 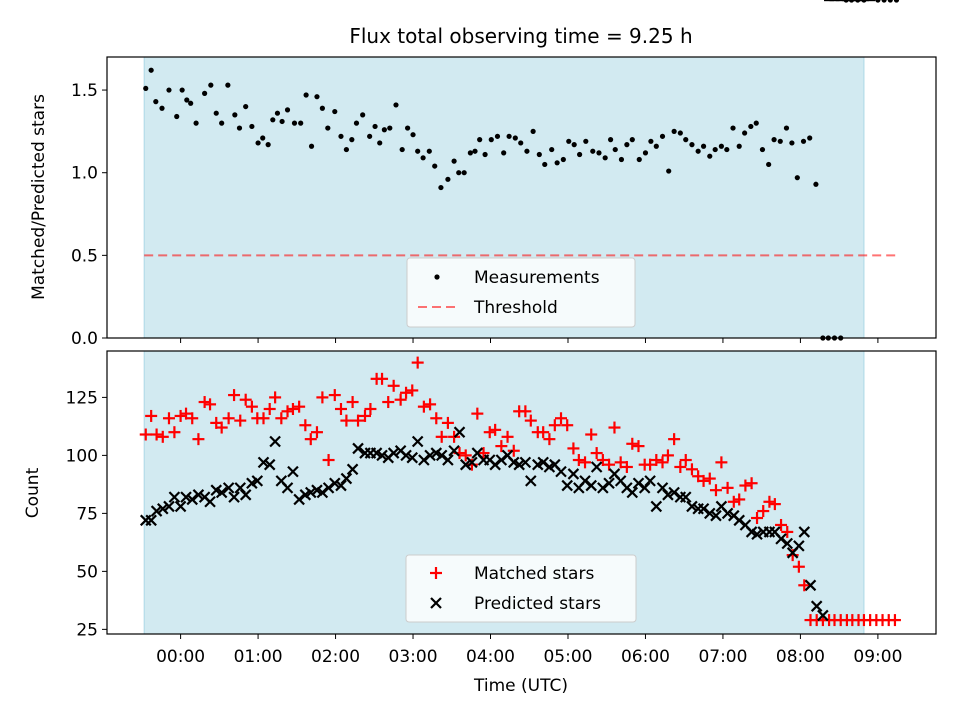 I want to click on x-tick-label: 05:00, so click(x=567, y=657).